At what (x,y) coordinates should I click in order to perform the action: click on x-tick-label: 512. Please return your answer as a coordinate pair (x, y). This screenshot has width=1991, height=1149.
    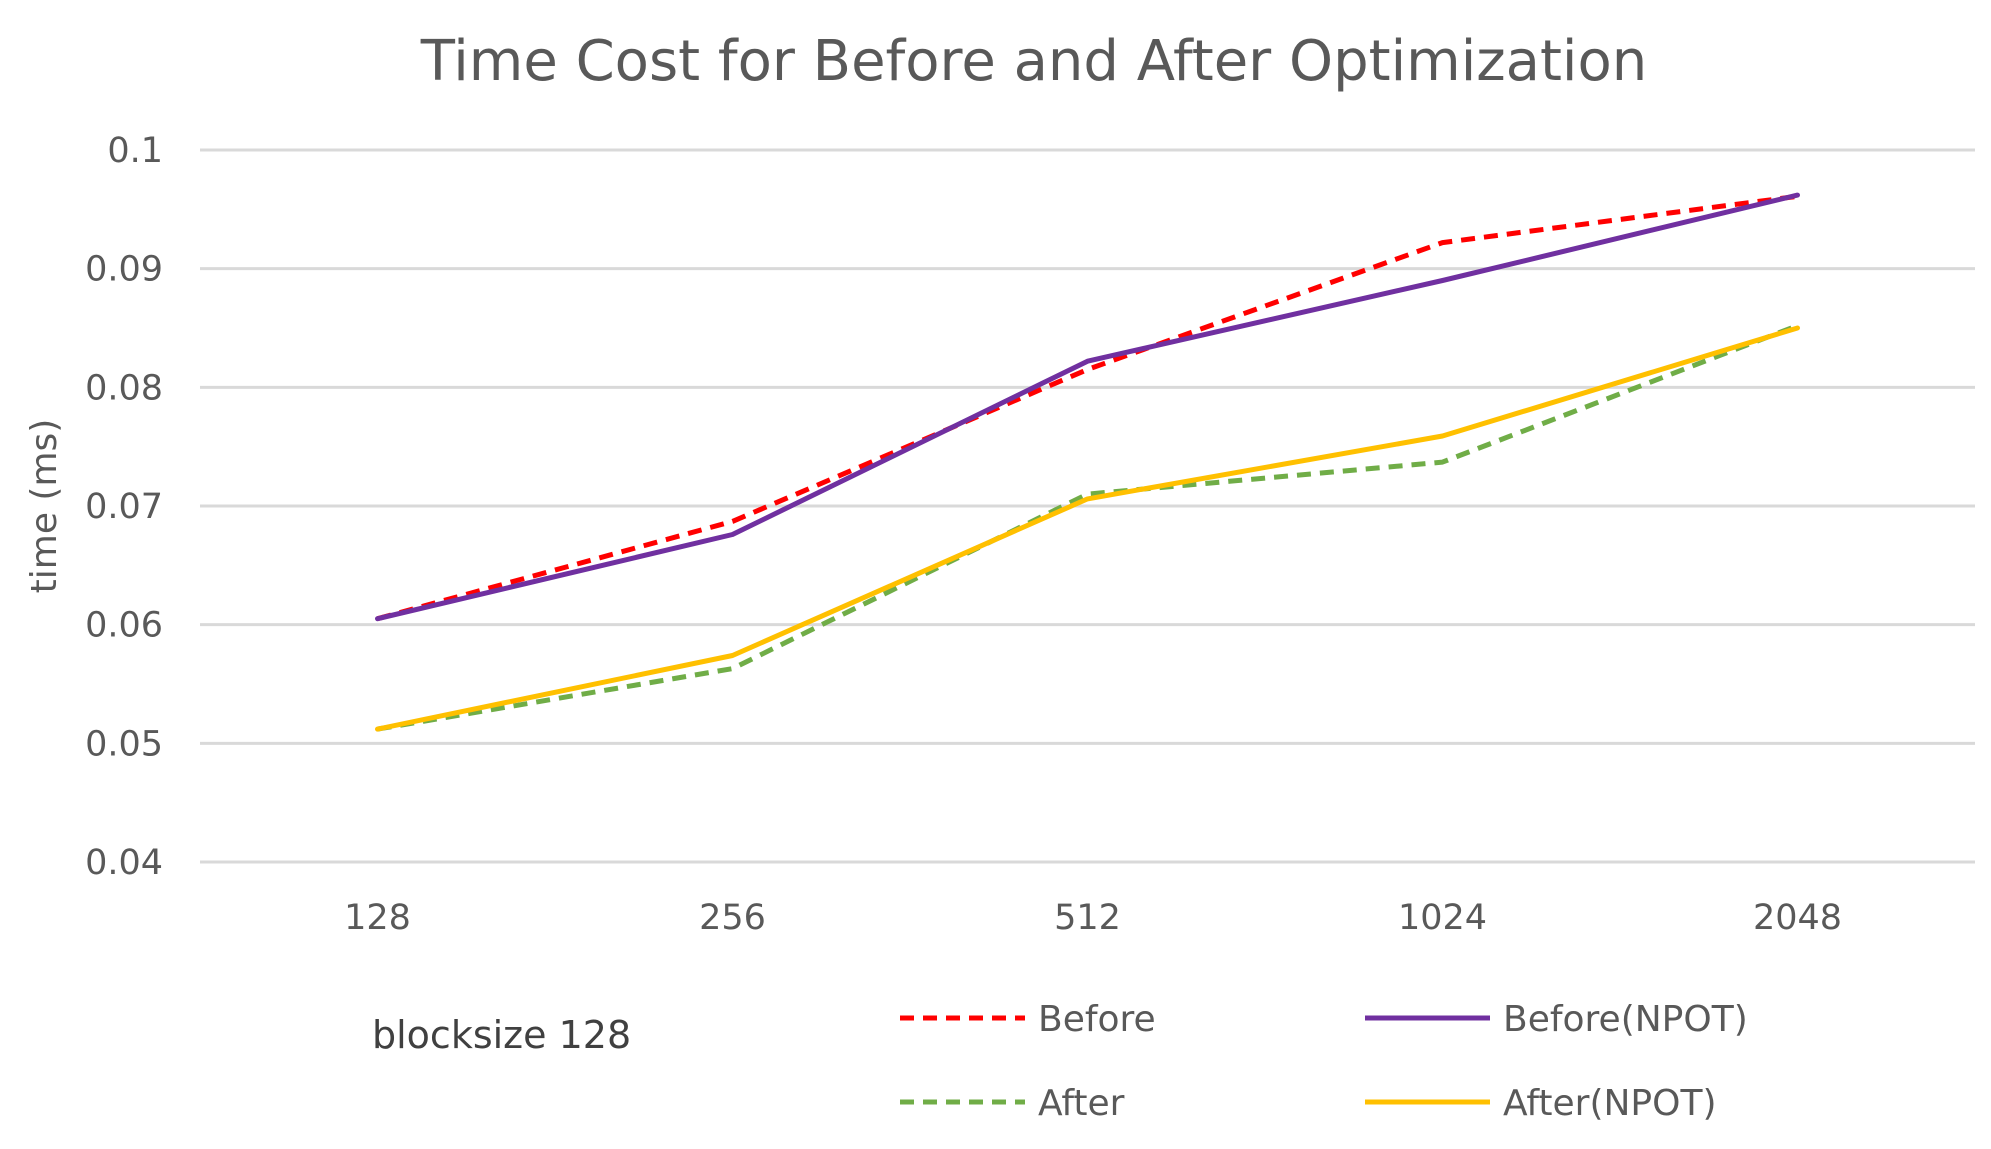
    Looking at the image, I should click on (1087, 918).